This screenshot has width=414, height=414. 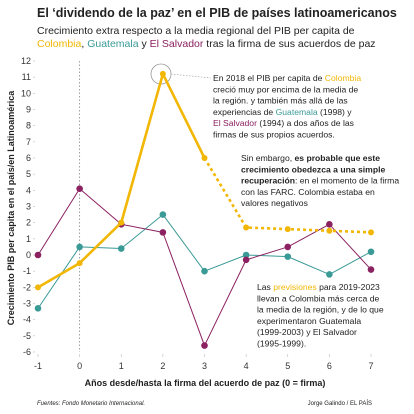 I want to click on y-tick-label: 9, so click(x=28, y=110).